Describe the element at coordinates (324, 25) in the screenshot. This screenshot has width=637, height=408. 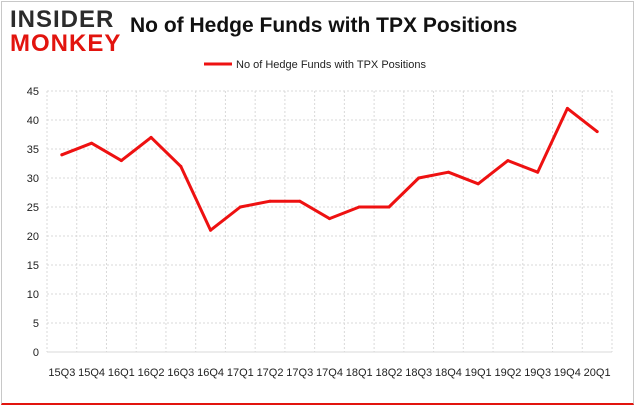
I see `chart-title: No of Hedge Funds with TPX Positions` at that location.